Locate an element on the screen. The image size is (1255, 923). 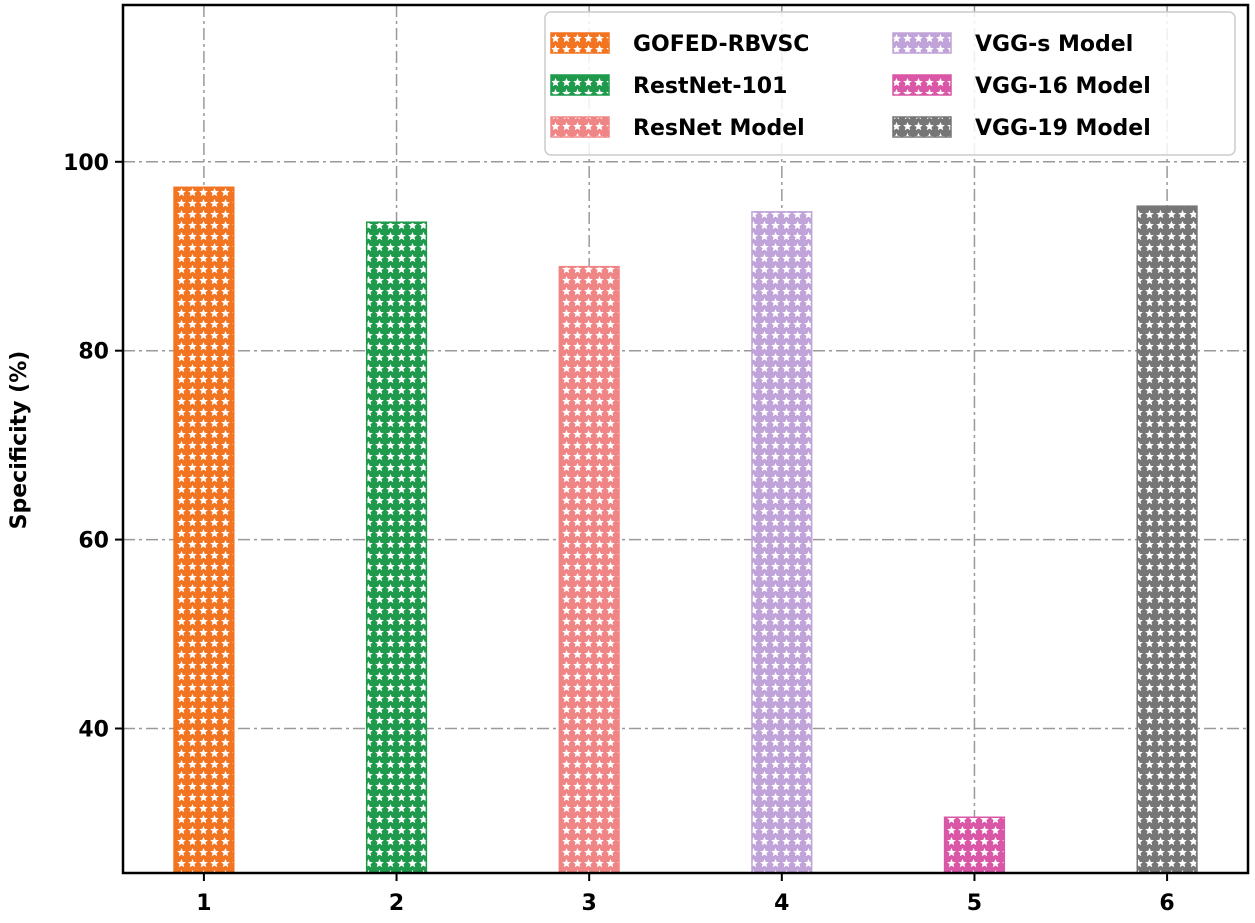
y-axis-label: Specificity (%) is located at coordinates (19, 440).